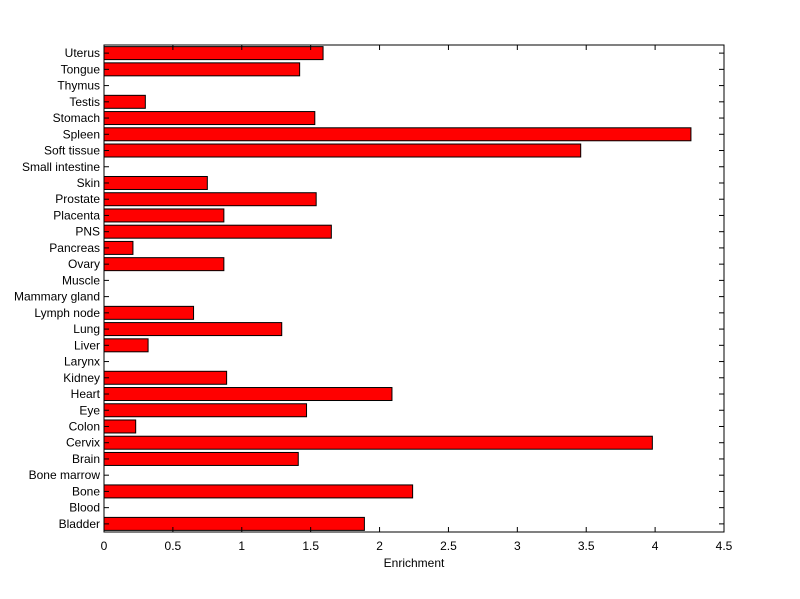 The width and height of the screenshot is (800, 599). I want to click on y-tick-label: Thymus, so click(78, 86).